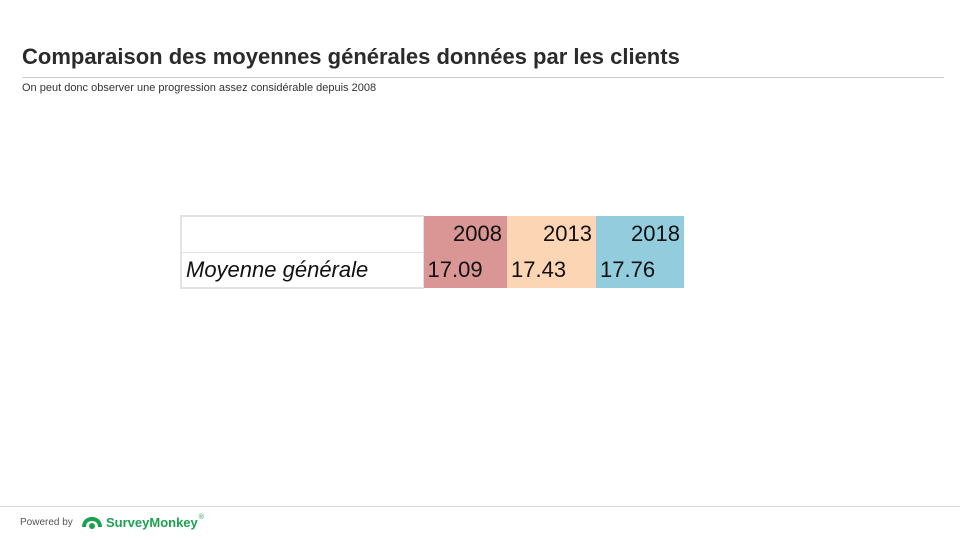 Image resolution: width=960 pixels, height=540 pixels. I want to click on year-header-2018: 2018, so click(640, 234).